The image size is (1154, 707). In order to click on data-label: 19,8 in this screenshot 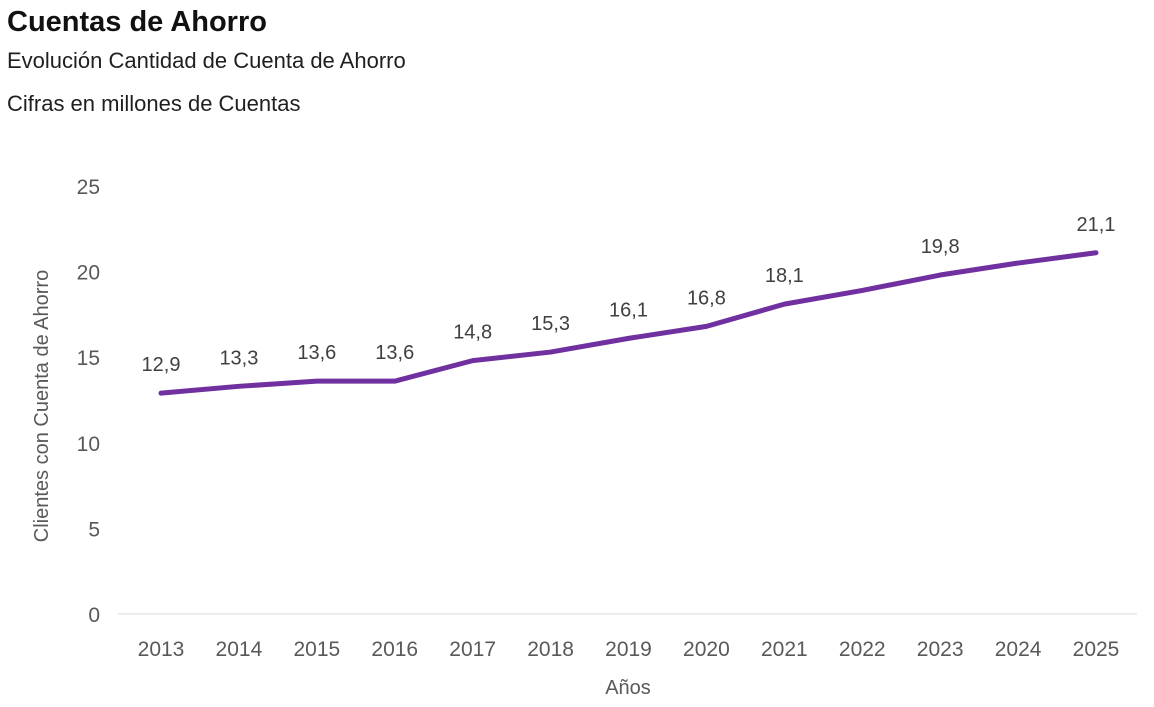, I will do `click(940, 247)`.